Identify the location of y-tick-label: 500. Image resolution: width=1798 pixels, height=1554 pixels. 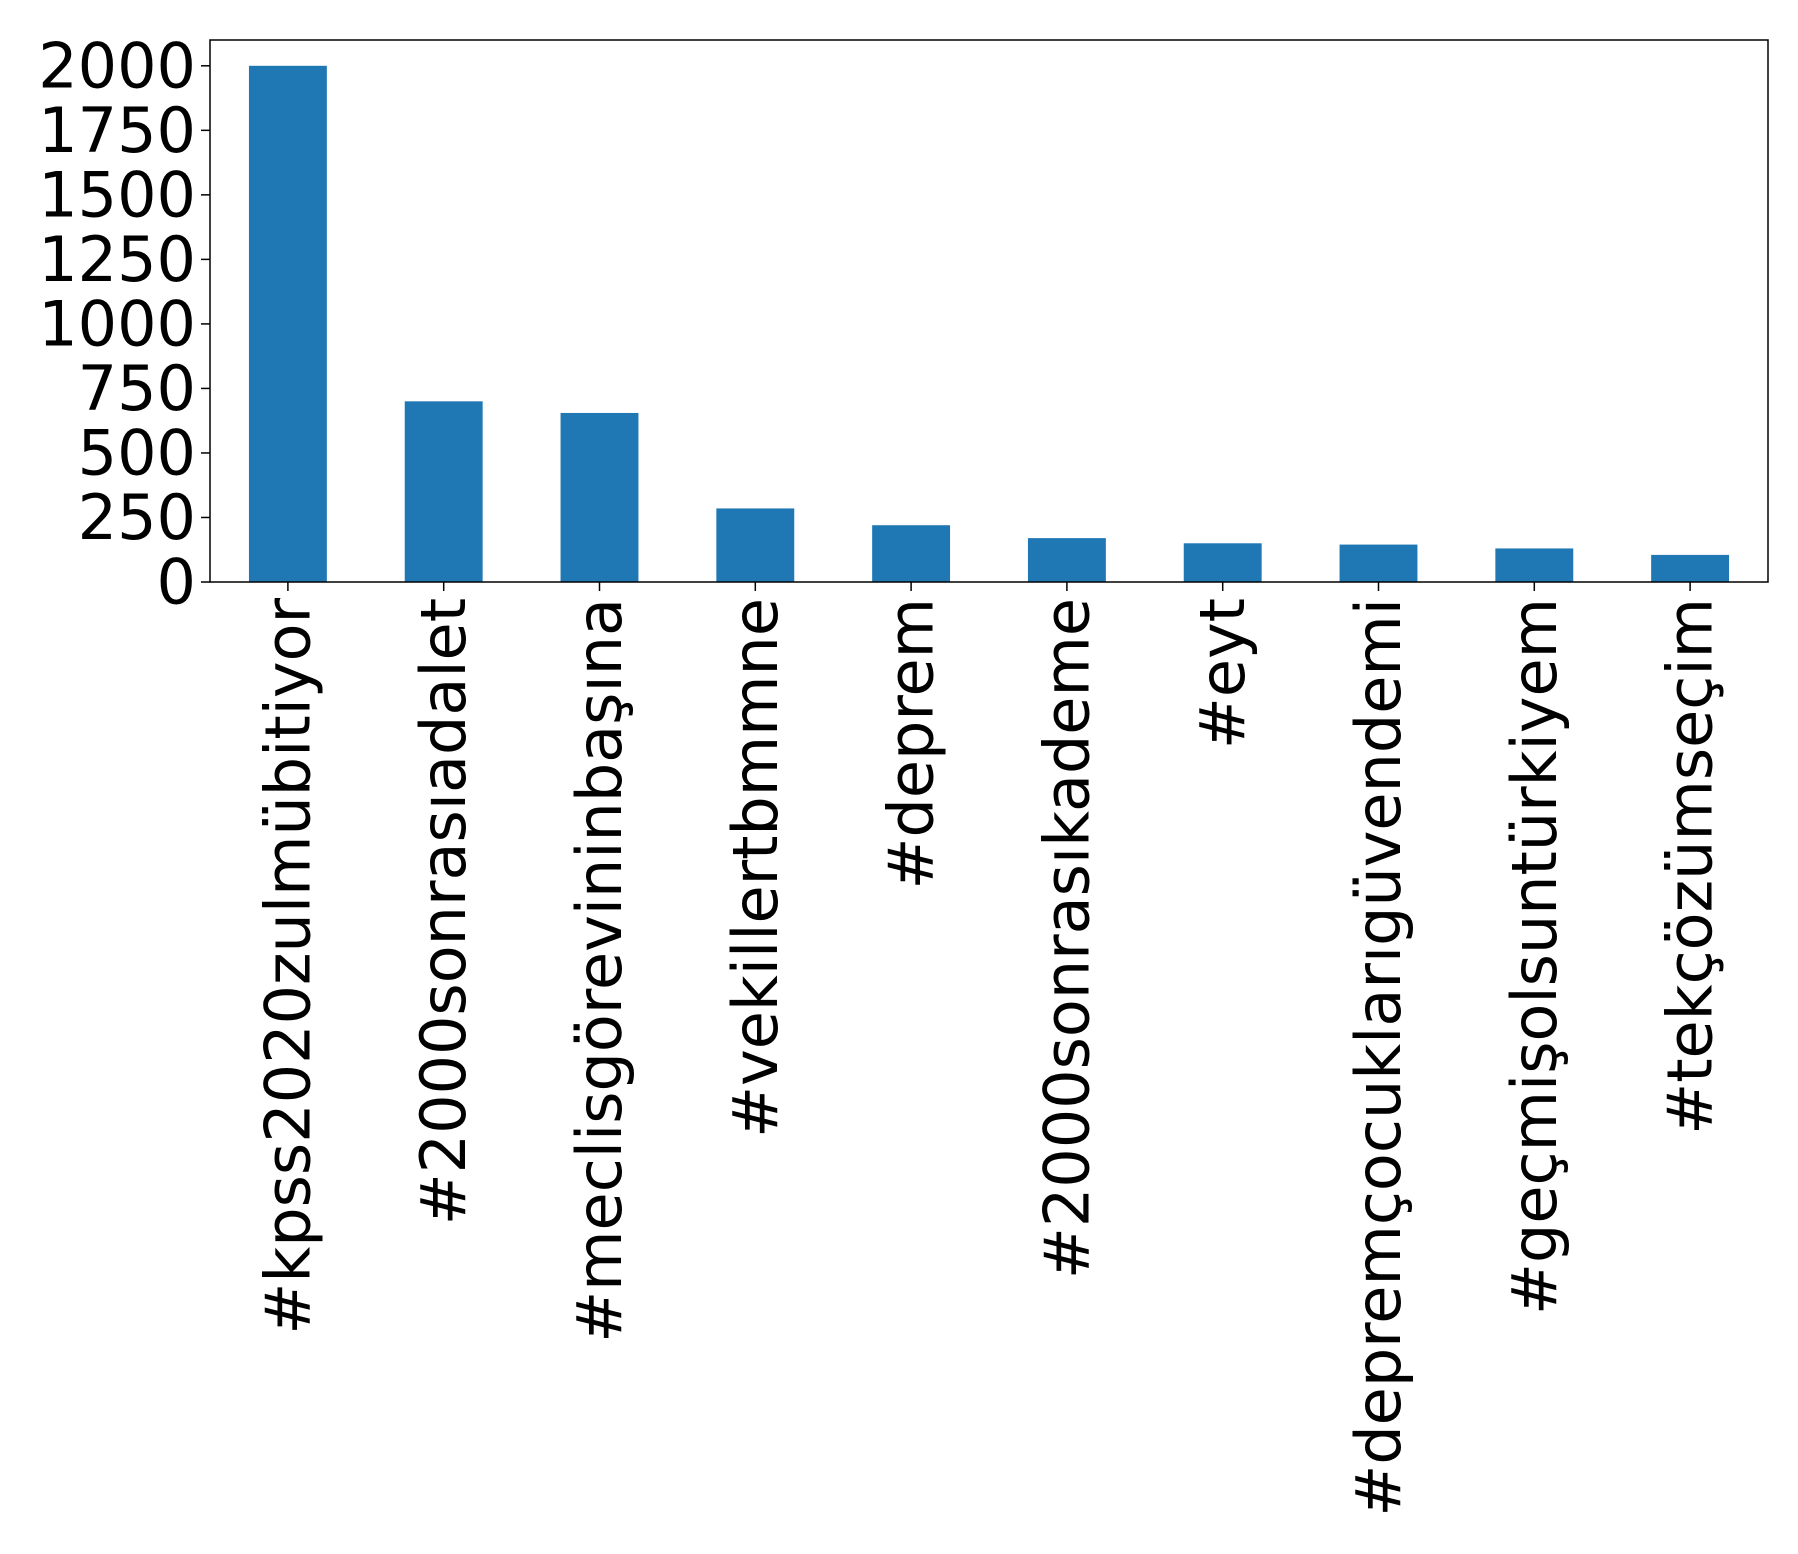
(137, 452).